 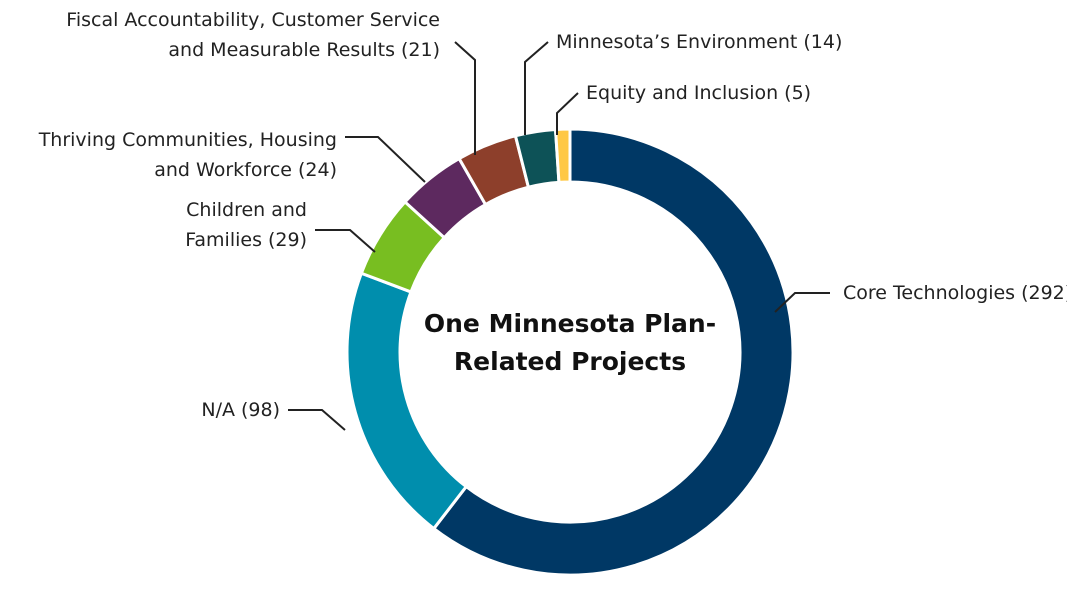 I want to click on label: Minnesota’s Environment (14), so click(x=756, y=42).